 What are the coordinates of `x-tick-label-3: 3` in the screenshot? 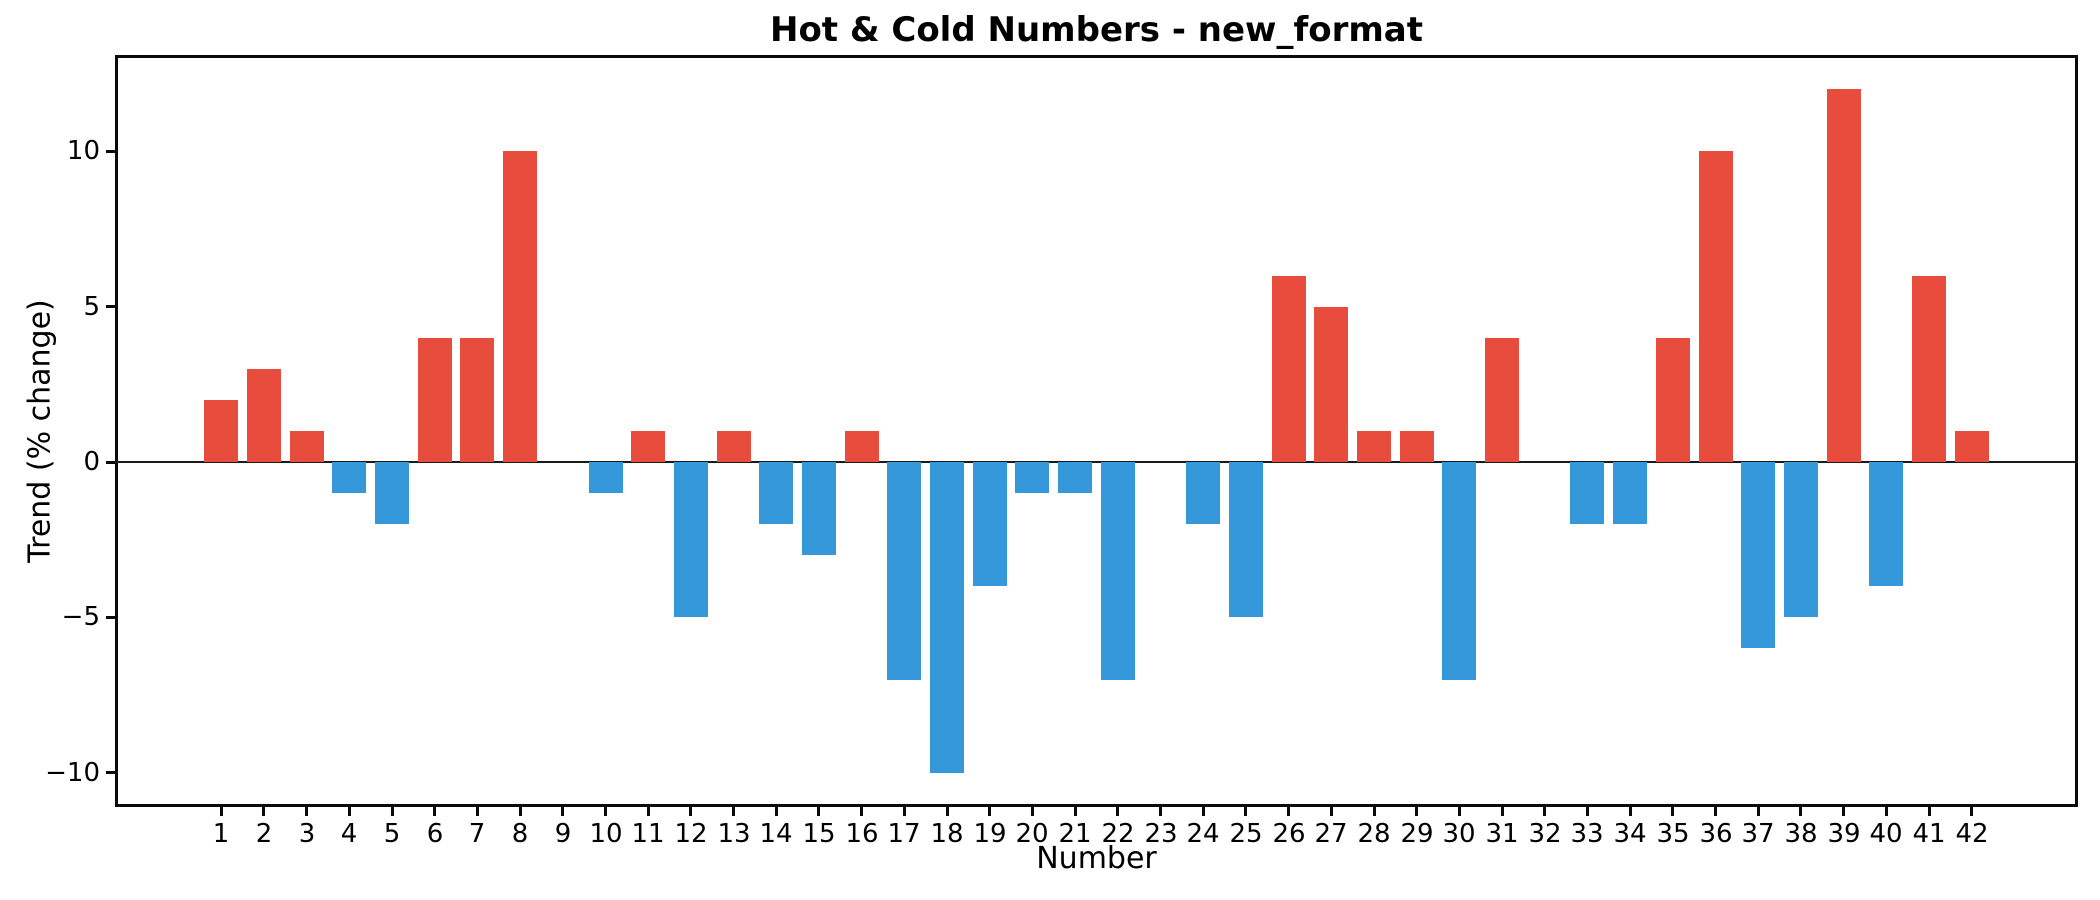 It's located at (307, 834).